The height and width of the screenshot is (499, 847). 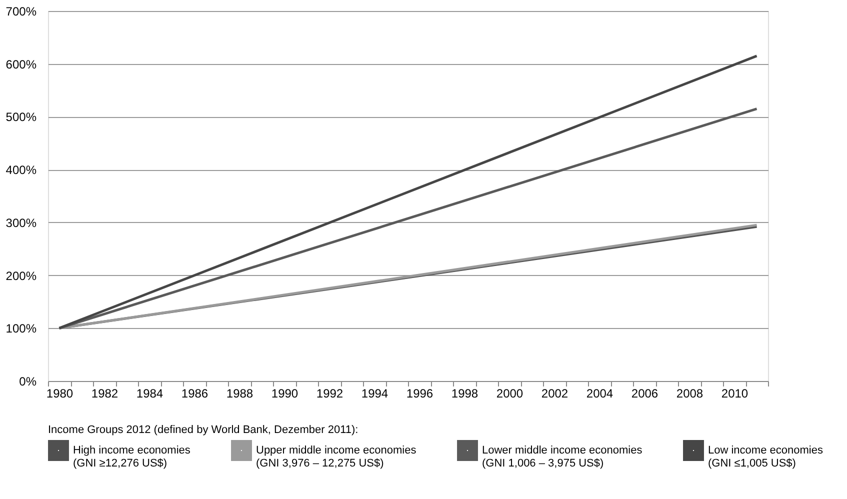 I want to click on y-tick-label: 100%, so click(x=21, y=329).